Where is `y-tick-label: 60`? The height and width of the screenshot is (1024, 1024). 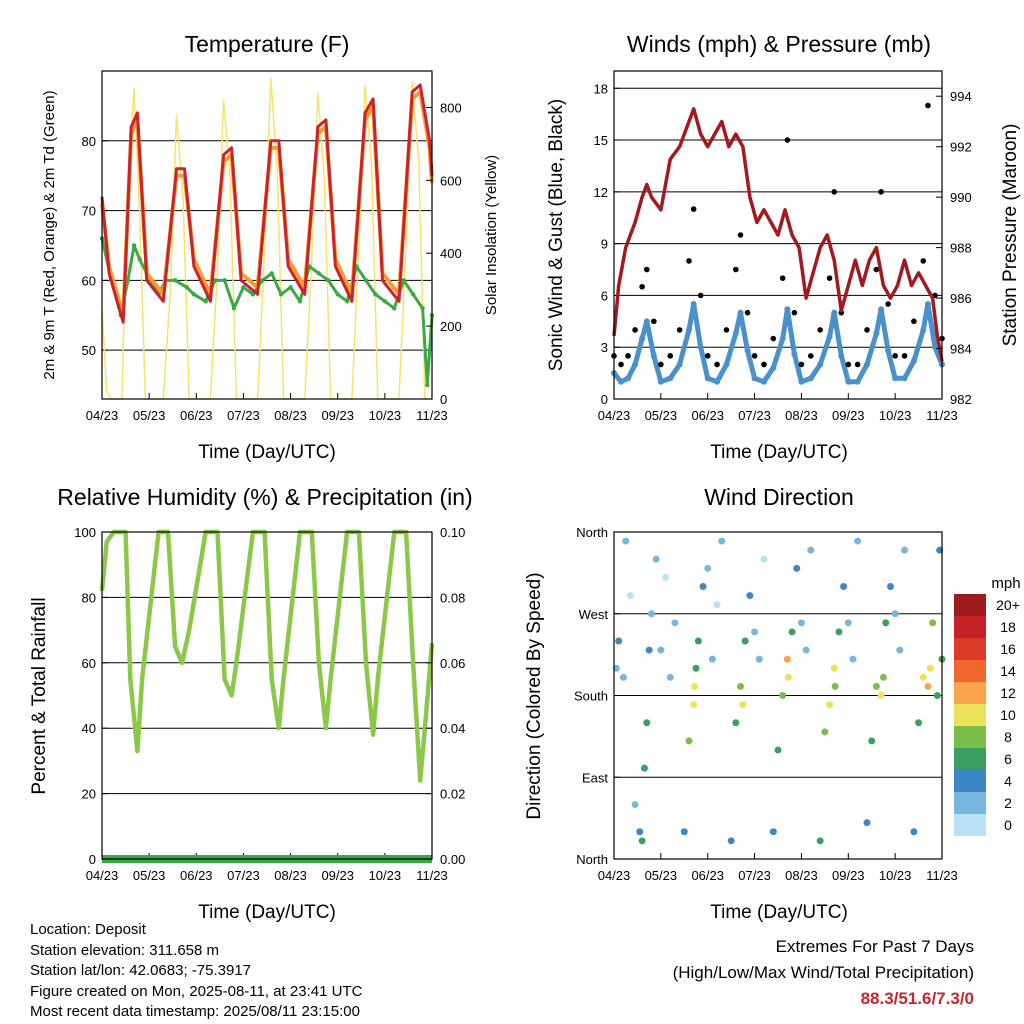 y-tick-label: 60 is located at coordinates (89, 663).